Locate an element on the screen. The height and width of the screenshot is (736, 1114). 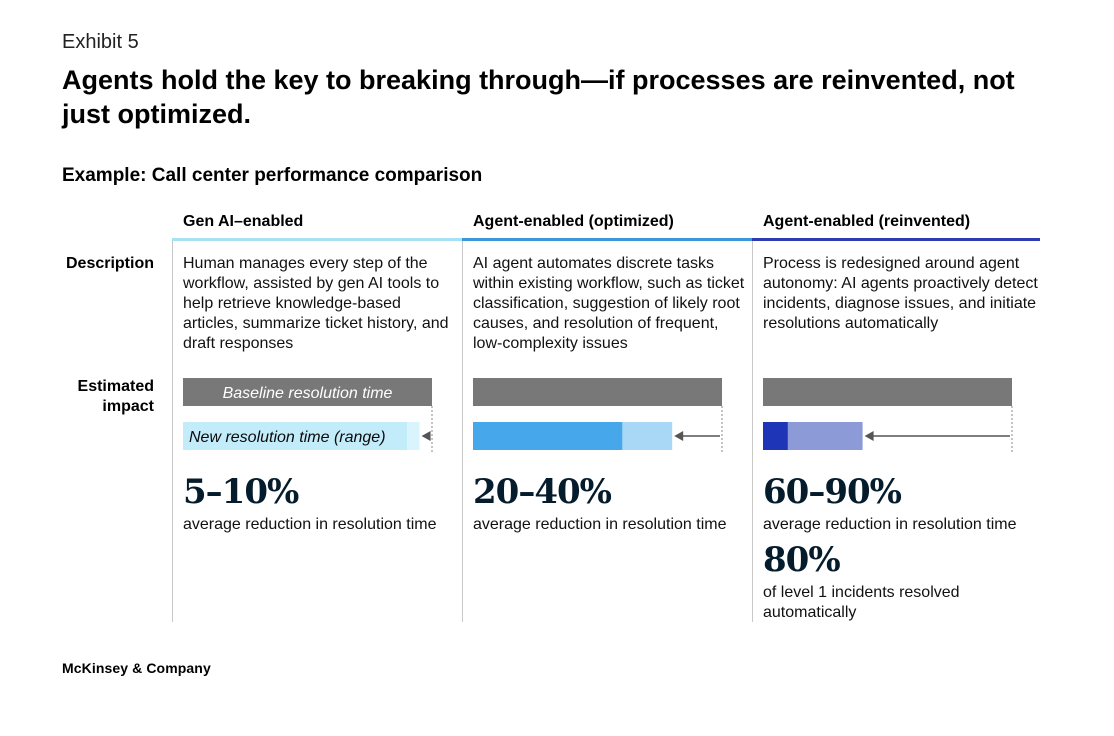
stat-value: 5–10% is located at coordinates (241, 492).